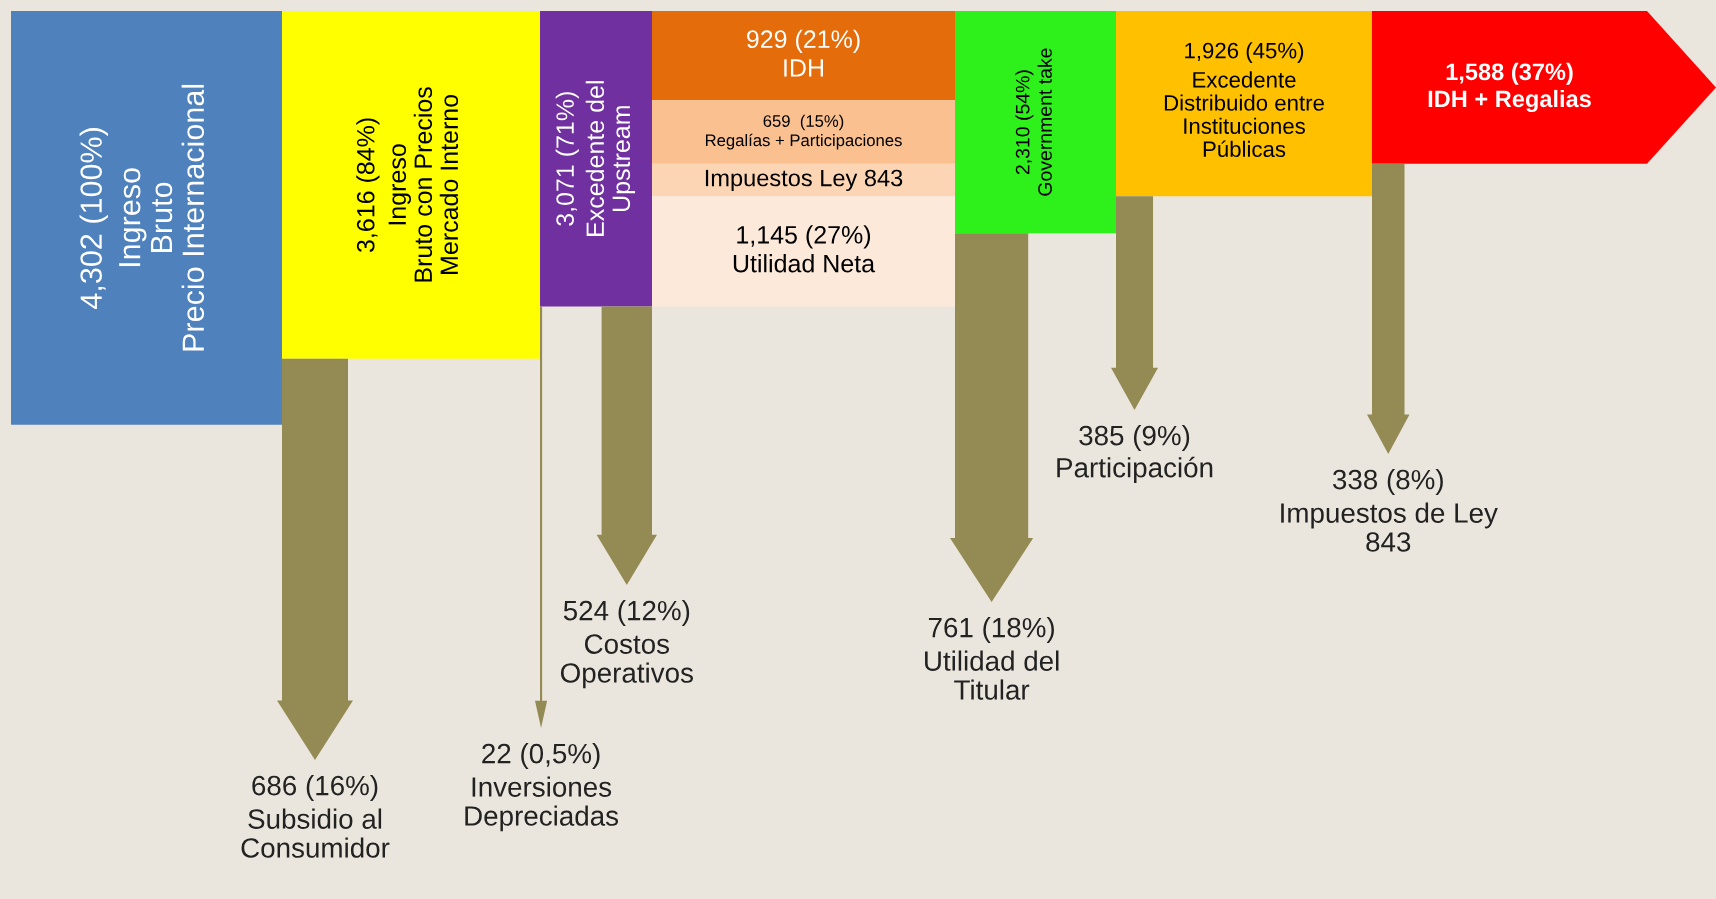 This screenshot has width=1716, height=899. What do you see at coordinates (1244, 114) in the screenshot?
I see `category-label: Excedente Distribuido entre Instituciones Públicas` at bounding box center [1244, 114].